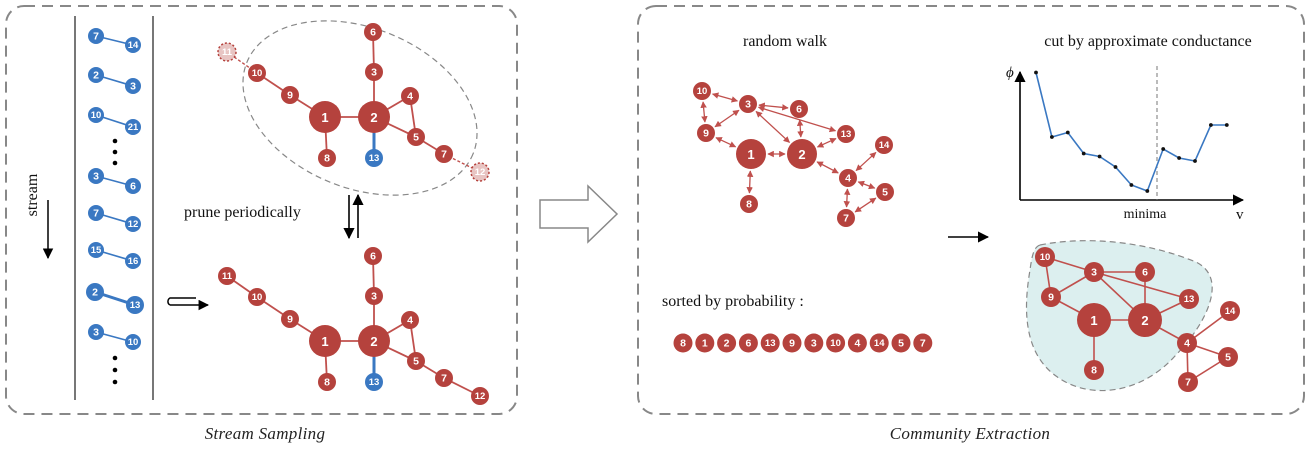  I want to click on random-walk-graph: 1 2 3 4 5 6 7 8 9 10 13 14, so click(793, 154).